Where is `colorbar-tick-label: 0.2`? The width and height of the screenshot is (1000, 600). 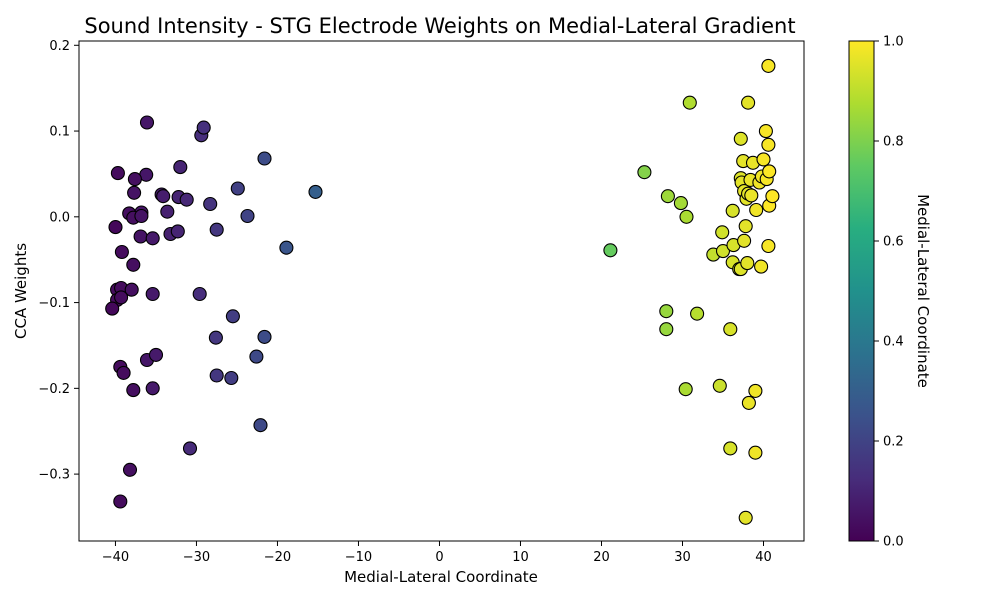 colorbar-tick-label: 0.2 is located at coordinates (893, 442).